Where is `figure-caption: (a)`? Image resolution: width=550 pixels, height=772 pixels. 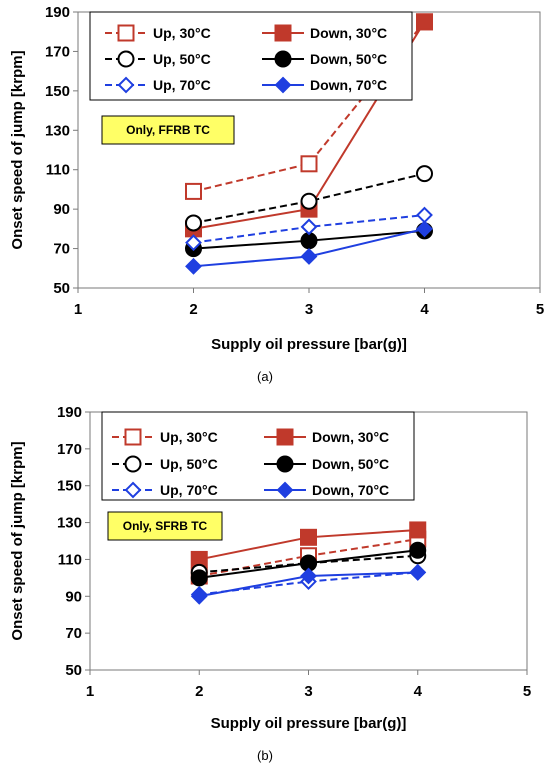
figure-caption: (a) is located at coordinates (265, 376).